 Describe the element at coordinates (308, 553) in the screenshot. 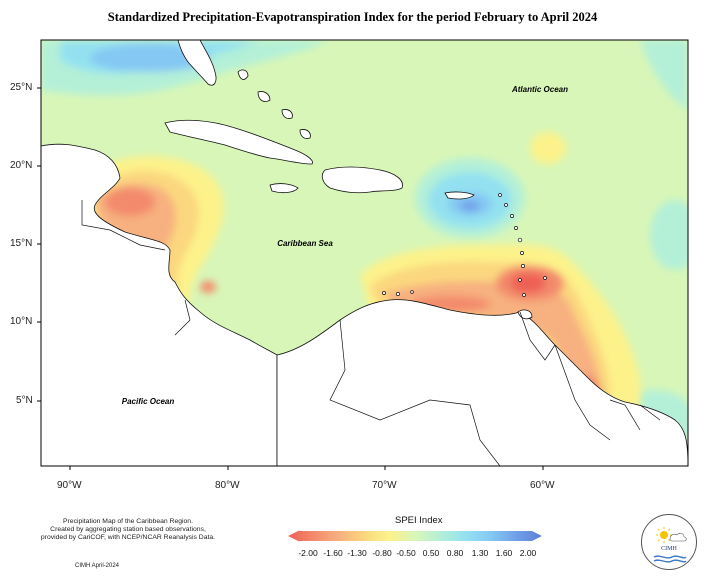

I see `legend-tick: -2.00` at that location.